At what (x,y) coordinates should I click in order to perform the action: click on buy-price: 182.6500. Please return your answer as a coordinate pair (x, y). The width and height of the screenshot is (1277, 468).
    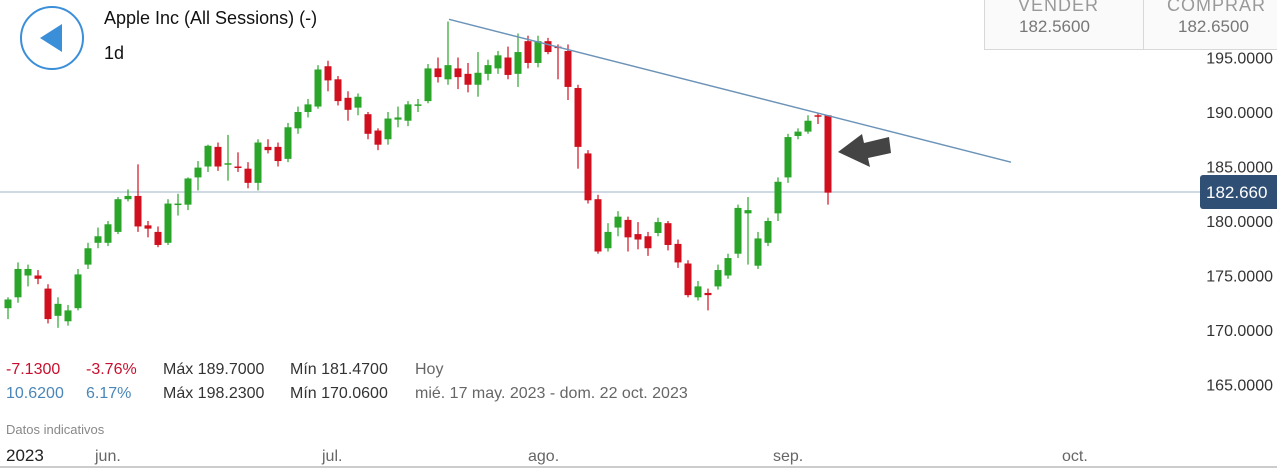
    Looking at the image, I should click on (1213, 26).